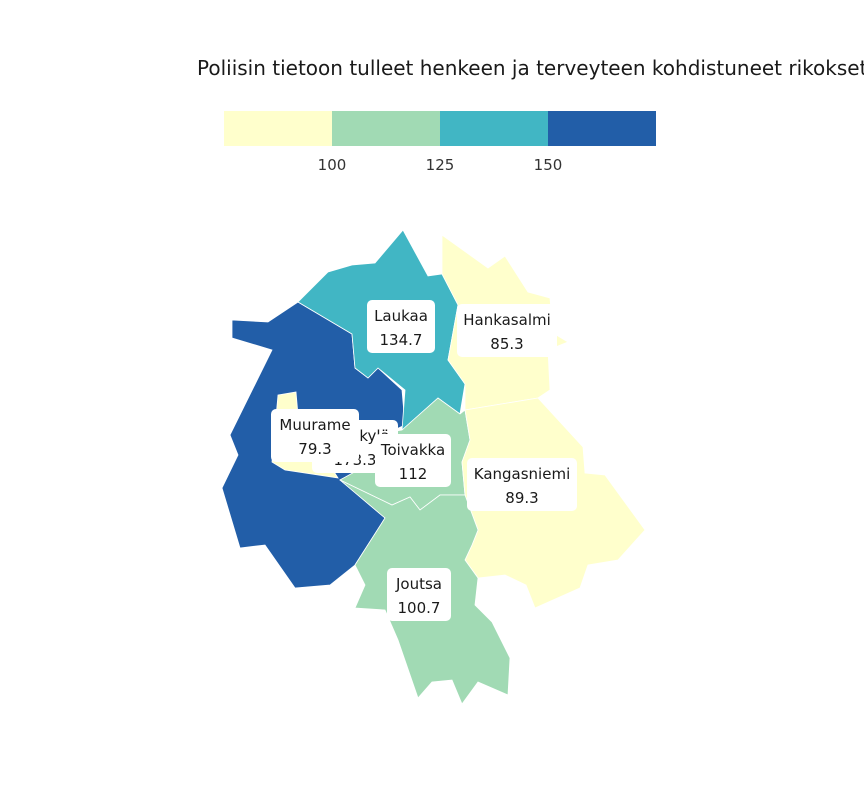 The image size is (864, 792). Describe the element at coordinates (401, 326) in the screenshot. I see `label-laukaa: Laukaa 134.7` at that location.